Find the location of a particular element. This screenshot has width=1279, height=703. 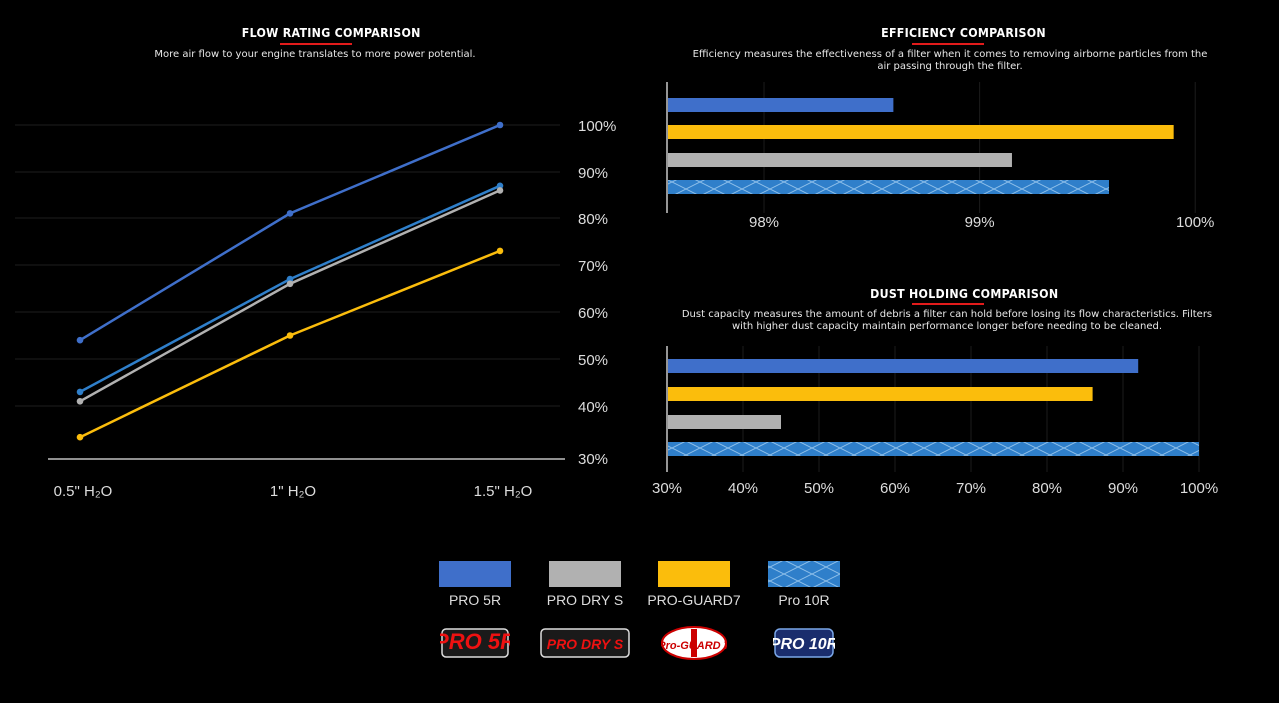

flow-y-tick-label: 90% is located at coordinates (593, 173).